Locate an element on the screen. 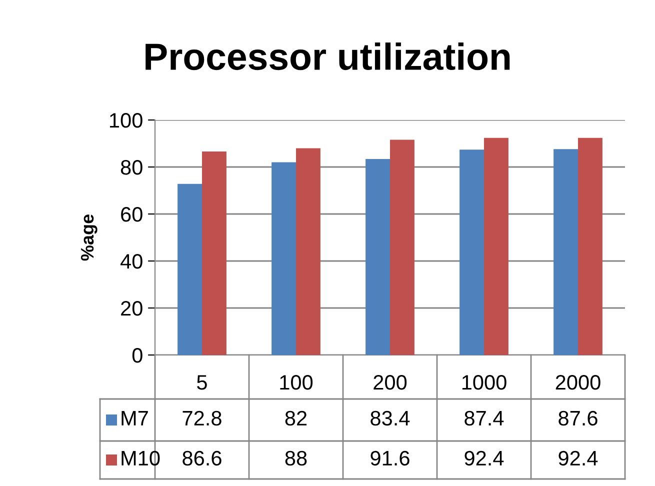  x-tick-label: 1000 is located at coordinates (484, 382).